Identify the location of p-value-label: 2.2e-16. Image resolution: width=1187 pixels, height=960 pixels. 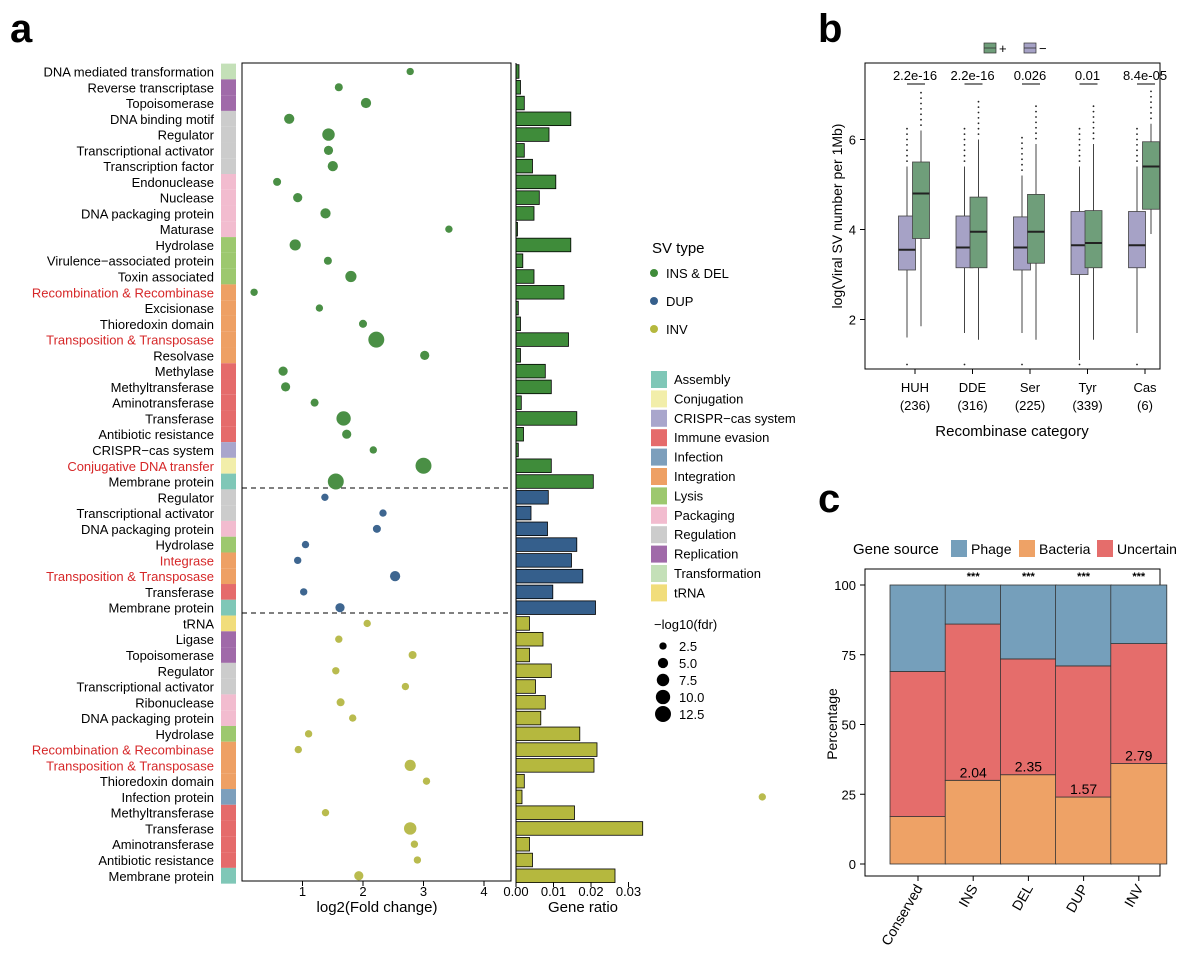
(915, 75).